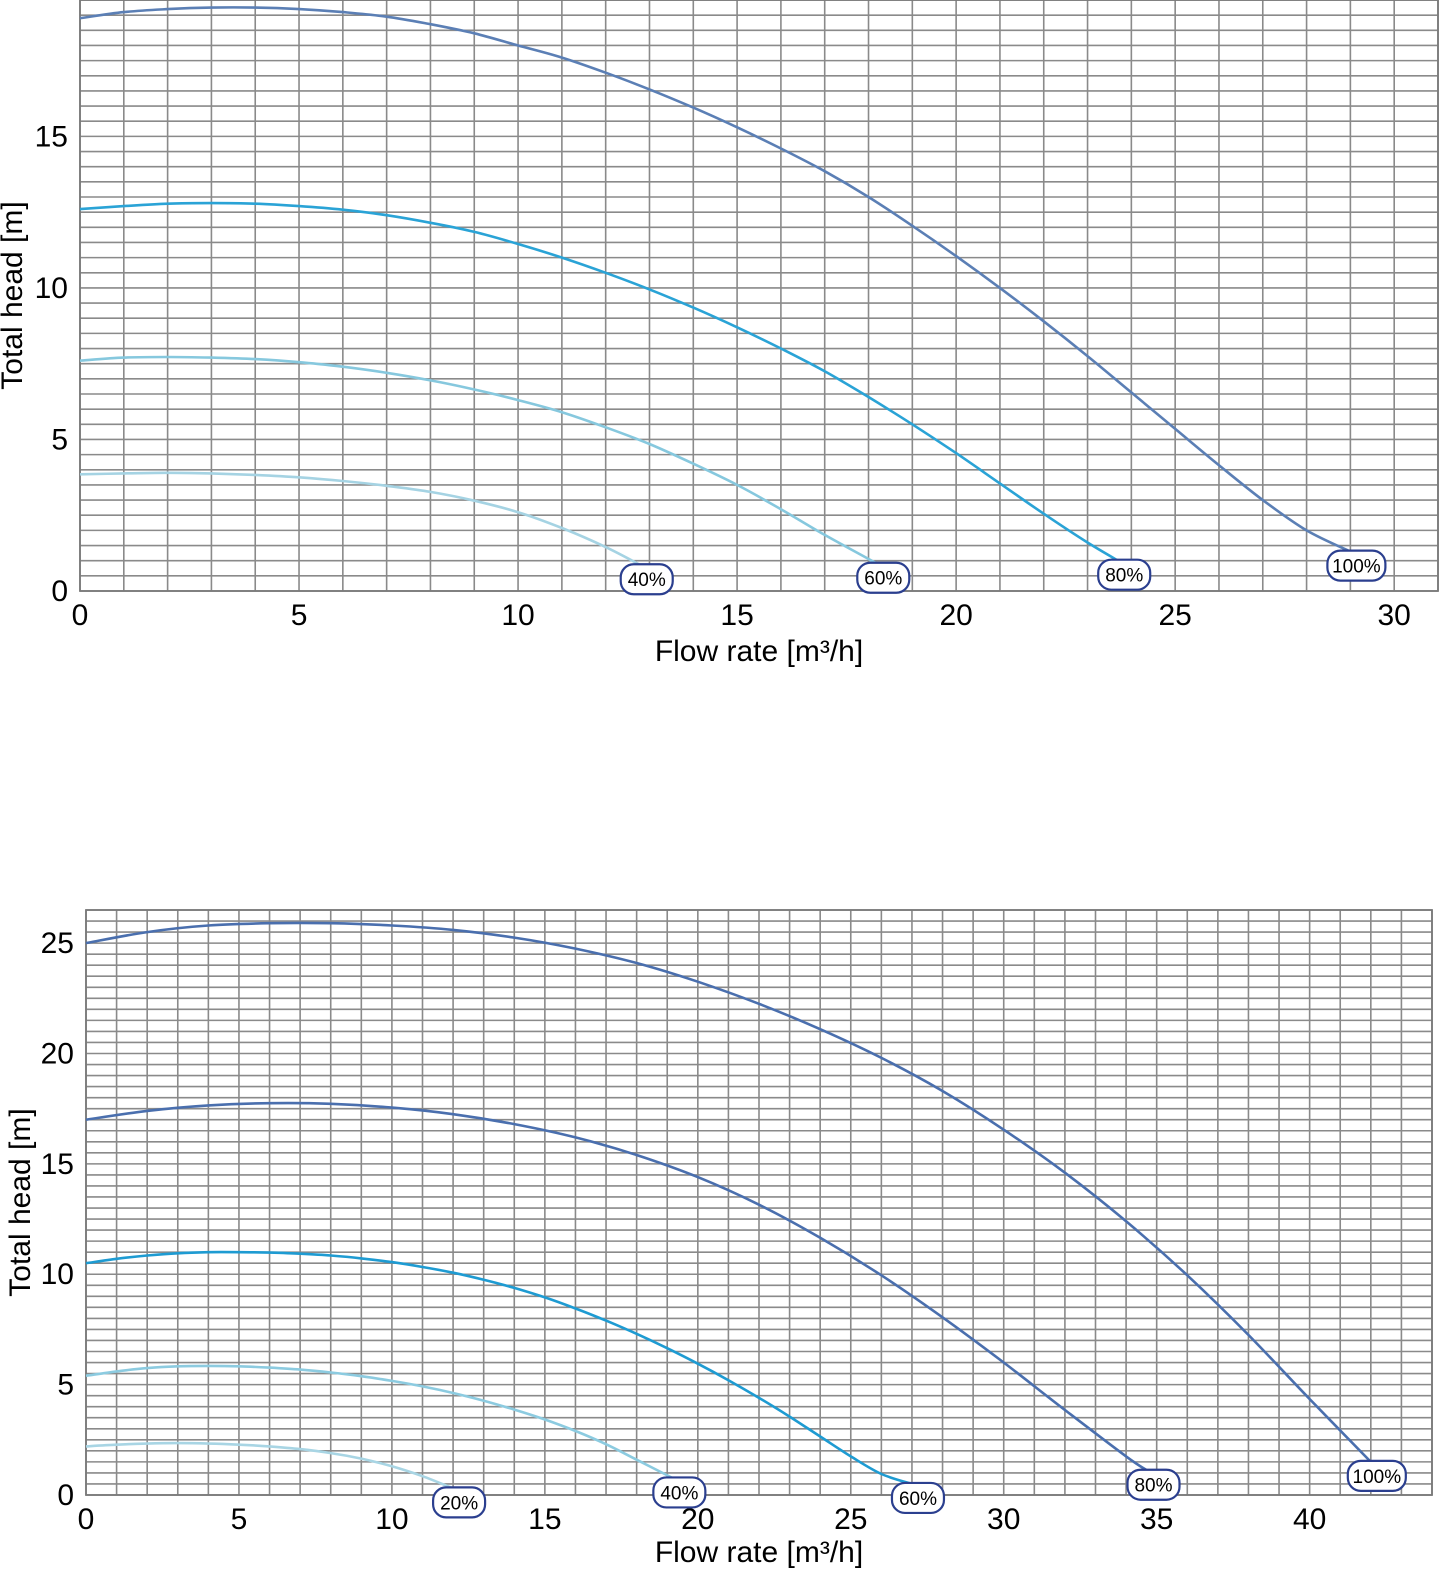  What do you see at coordinates (57, 943) in the screenshot?
I see `y-tick-label: 25` at bounding box center [57, 943].